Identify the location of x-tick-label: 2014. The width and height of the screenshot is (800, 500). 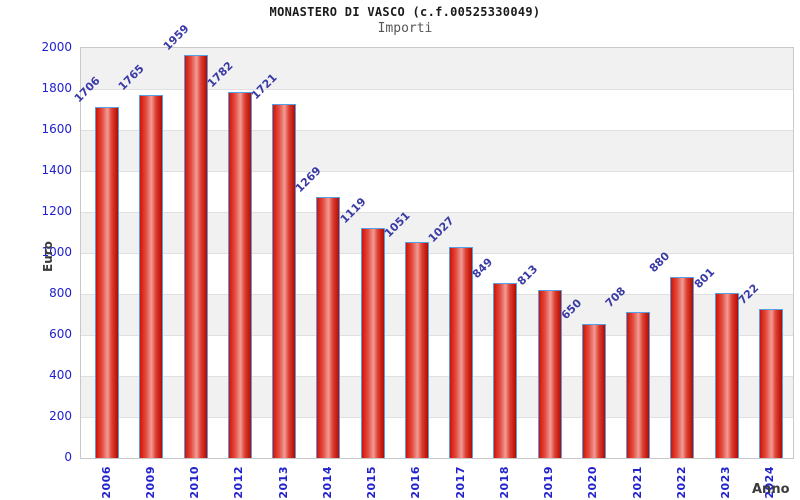
(327, 482).